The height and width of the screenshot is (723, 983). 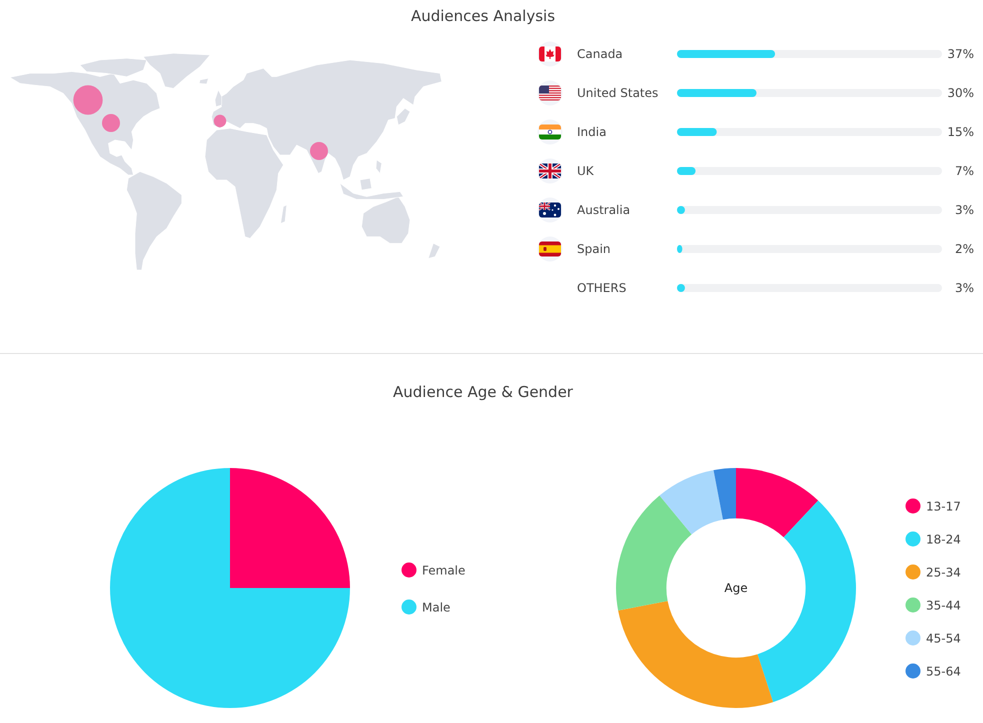 What do you see at coordinates (943, 539) in the screenshot?
I see `legend-label: 18-24` at bounding box center [943, 539].